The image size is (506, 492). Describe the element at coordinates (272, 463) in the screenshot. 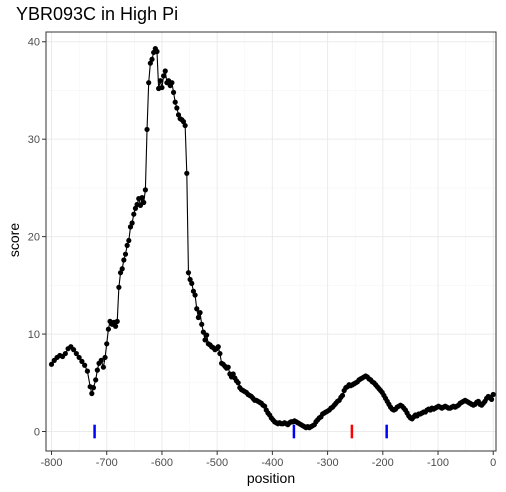

I see `x-tick-label: -400` at that location.